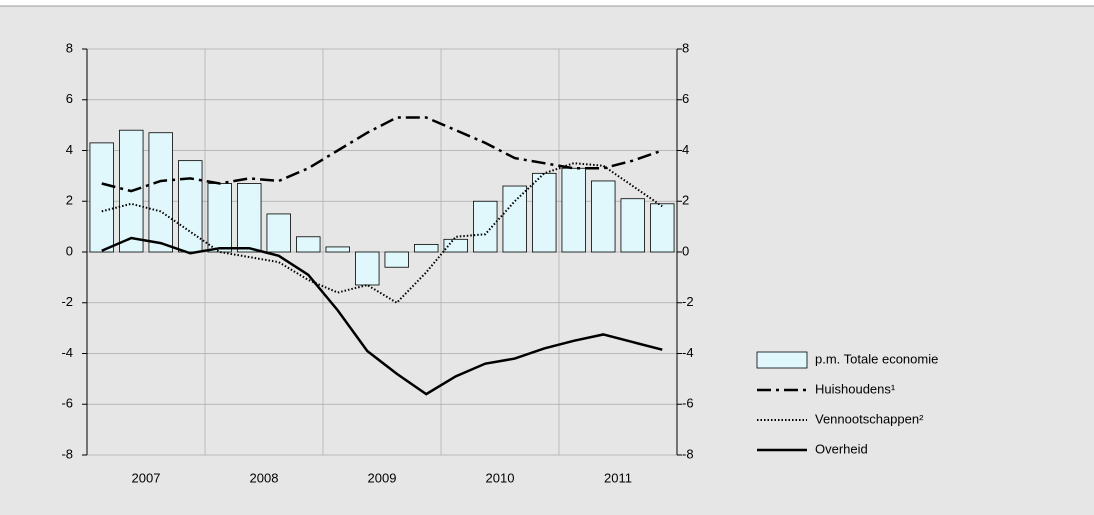 Image resolution: width=1094 pixels, height=515 pixels. I want to click on y-tick-label: -8, so click(67, 453).